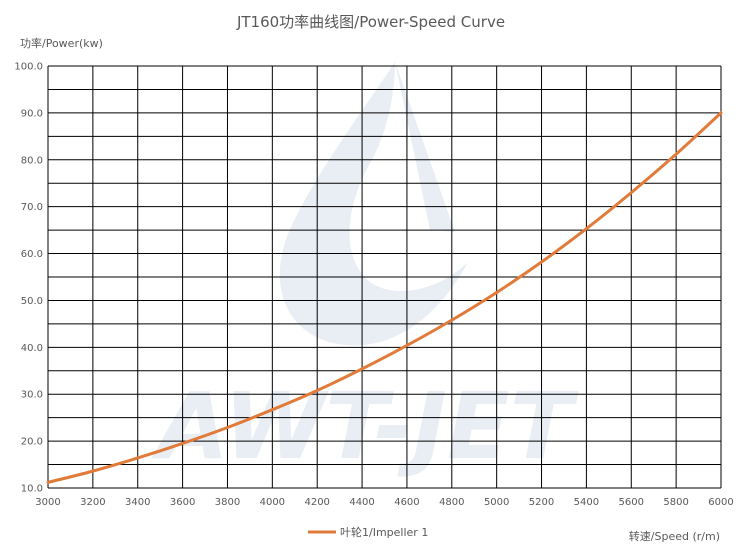  What do you see at coordinates (365, 426) in the screenshot?
I see `watermark-text: AWT-JET` at bounding box center [365, 426].